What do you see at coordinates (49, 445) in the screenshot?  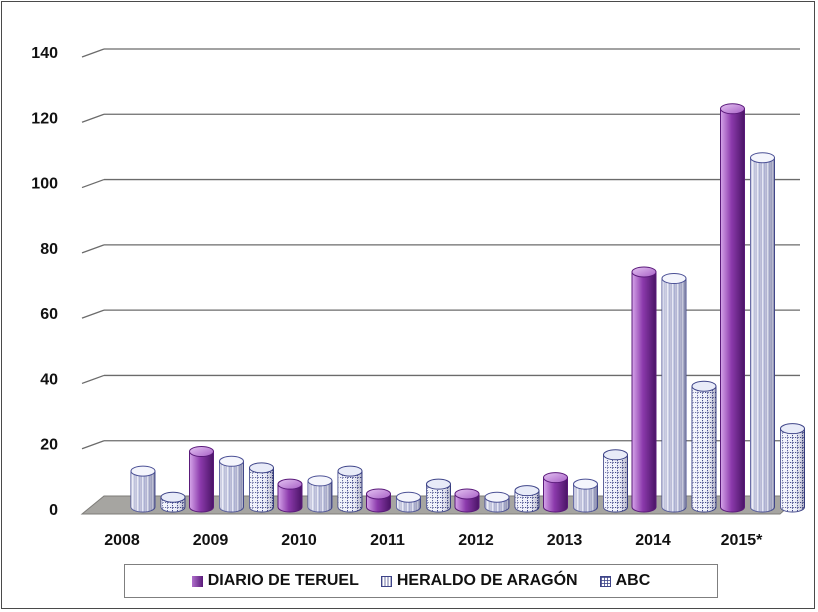 I see `y-tick-label: 20` at bounding box center [49, 445].